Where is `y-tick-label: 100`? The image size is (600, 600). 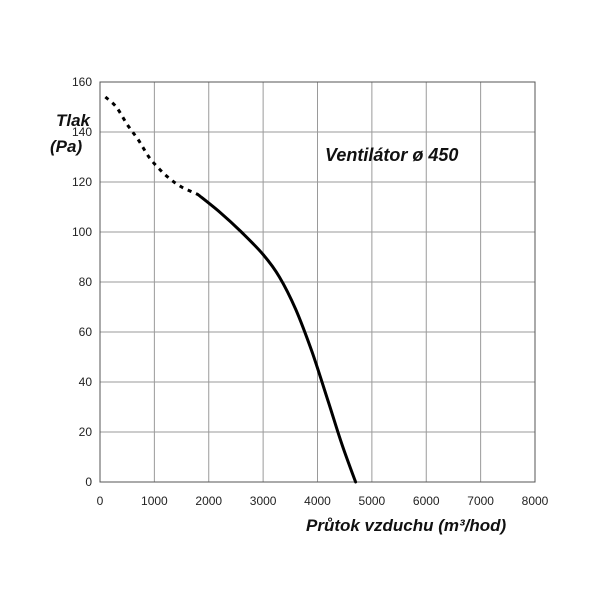 y-tick-label: 100 is located at coordinates (82, 232).